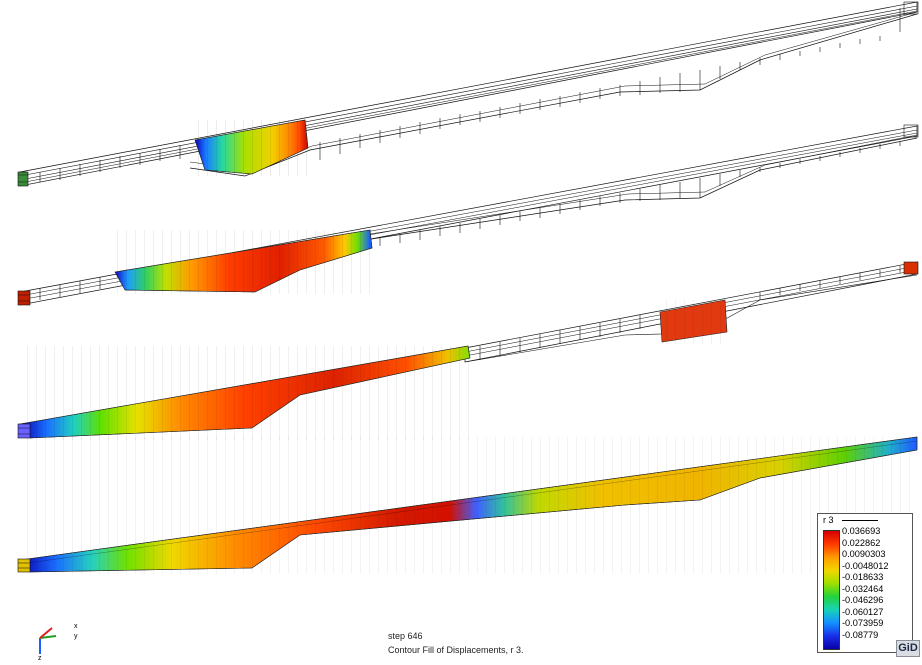 The height and width of the screenshot is (665, 922). Describe the element at coordinates (861, 542) in the screenshot. I see `legend-value: 0.022862` at that location.